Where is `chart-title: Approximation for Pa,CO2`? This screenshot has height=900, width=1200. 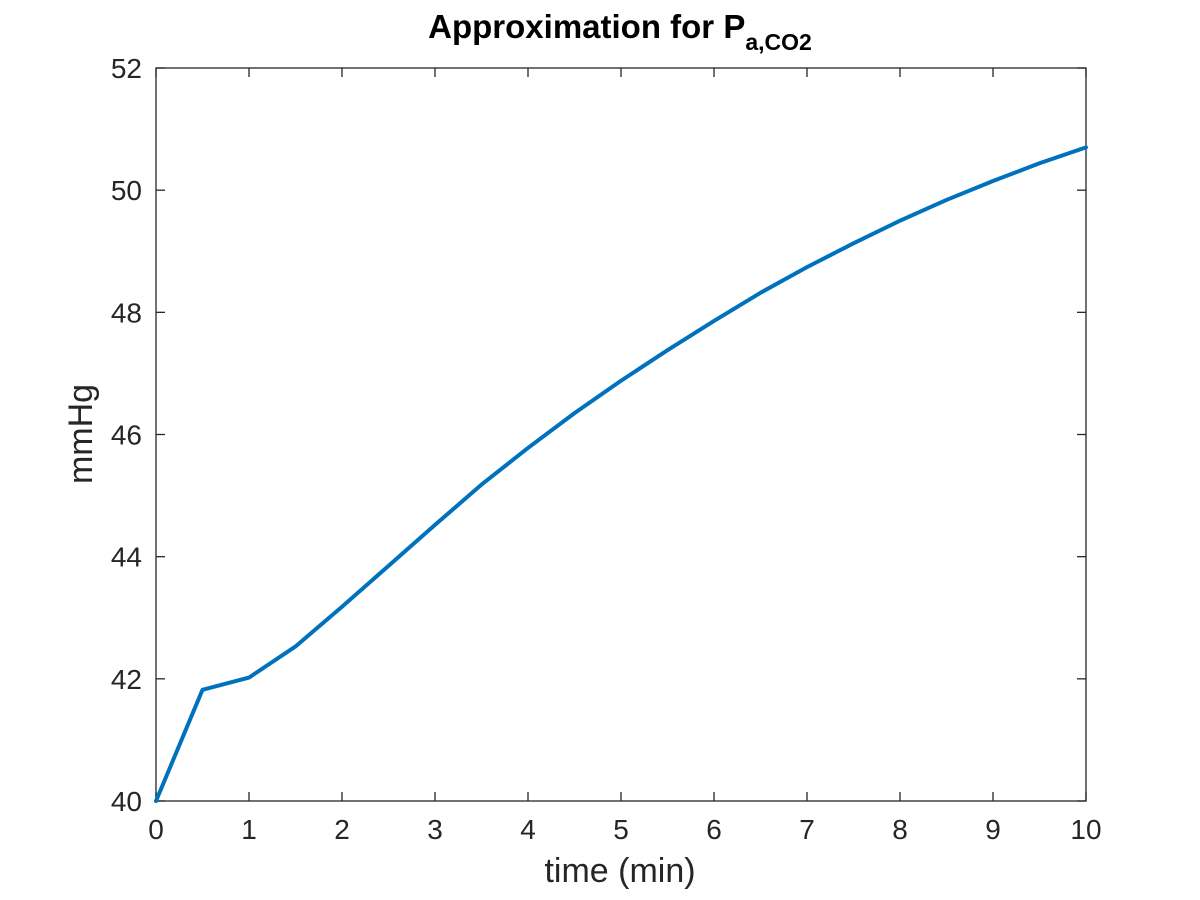
chart-title: Approximation for Pa,CO2 is located at coordinates (620, 31).